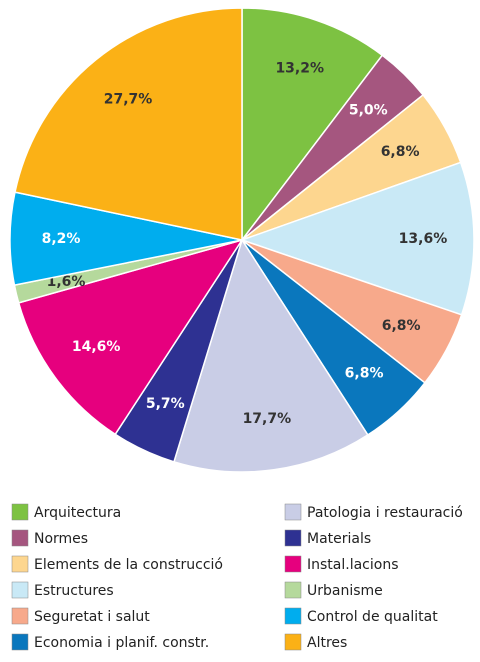  What do you see at coordinates (61, 539) in the screenshot?
I see `legend-label: Normes` at bounding box center [61, 539].